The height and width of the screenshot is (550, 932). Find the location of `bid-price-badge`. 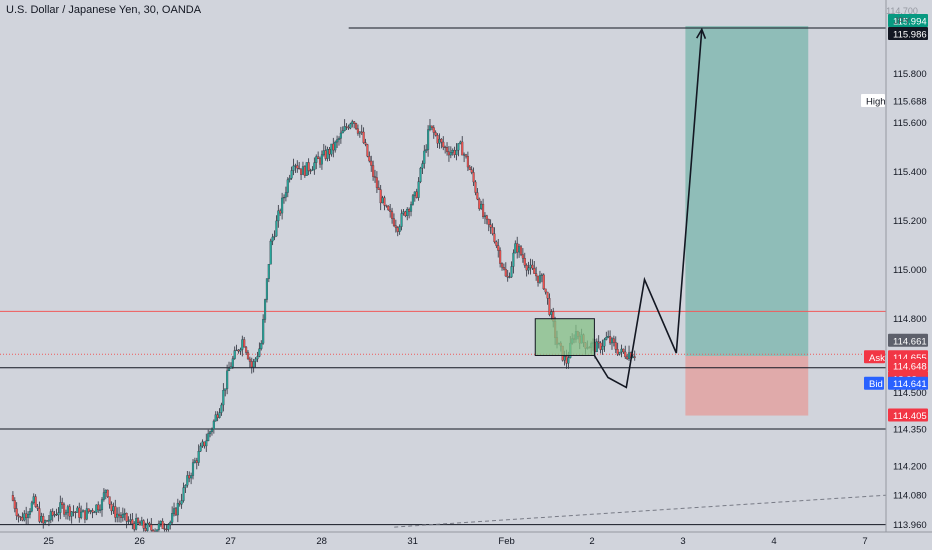

bid-price-badge is located at coordinates (908, 383).